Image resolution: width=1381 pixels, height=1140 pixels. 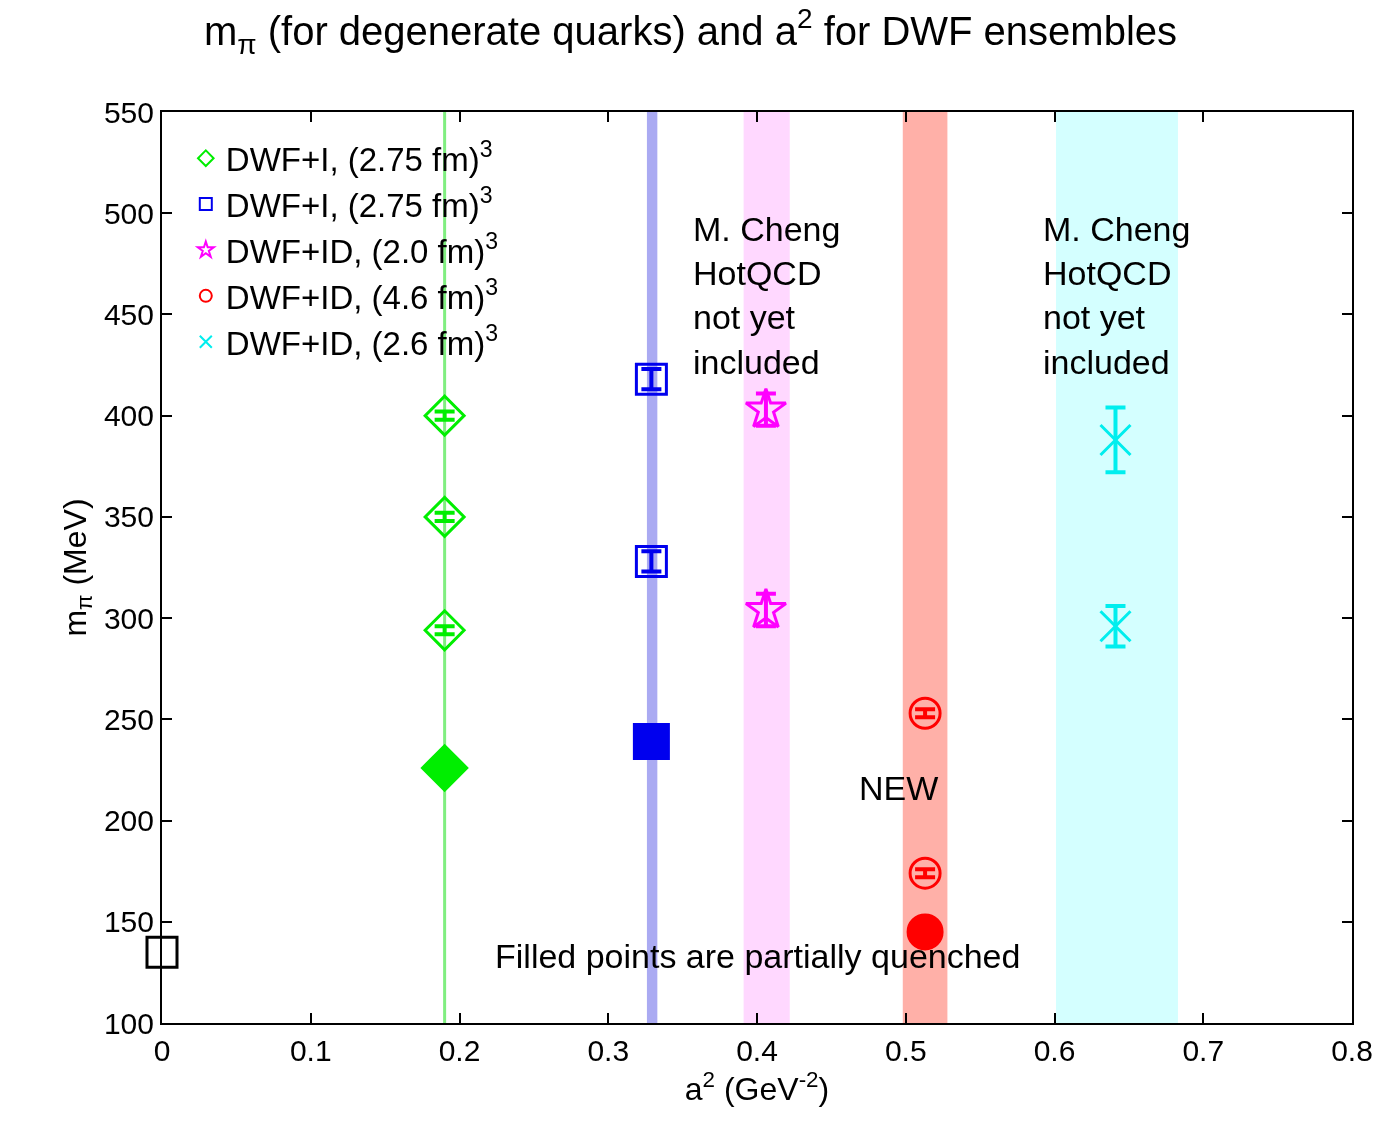 I want to click on x-tick-label: 0.5, so click(x=905, y=1050).